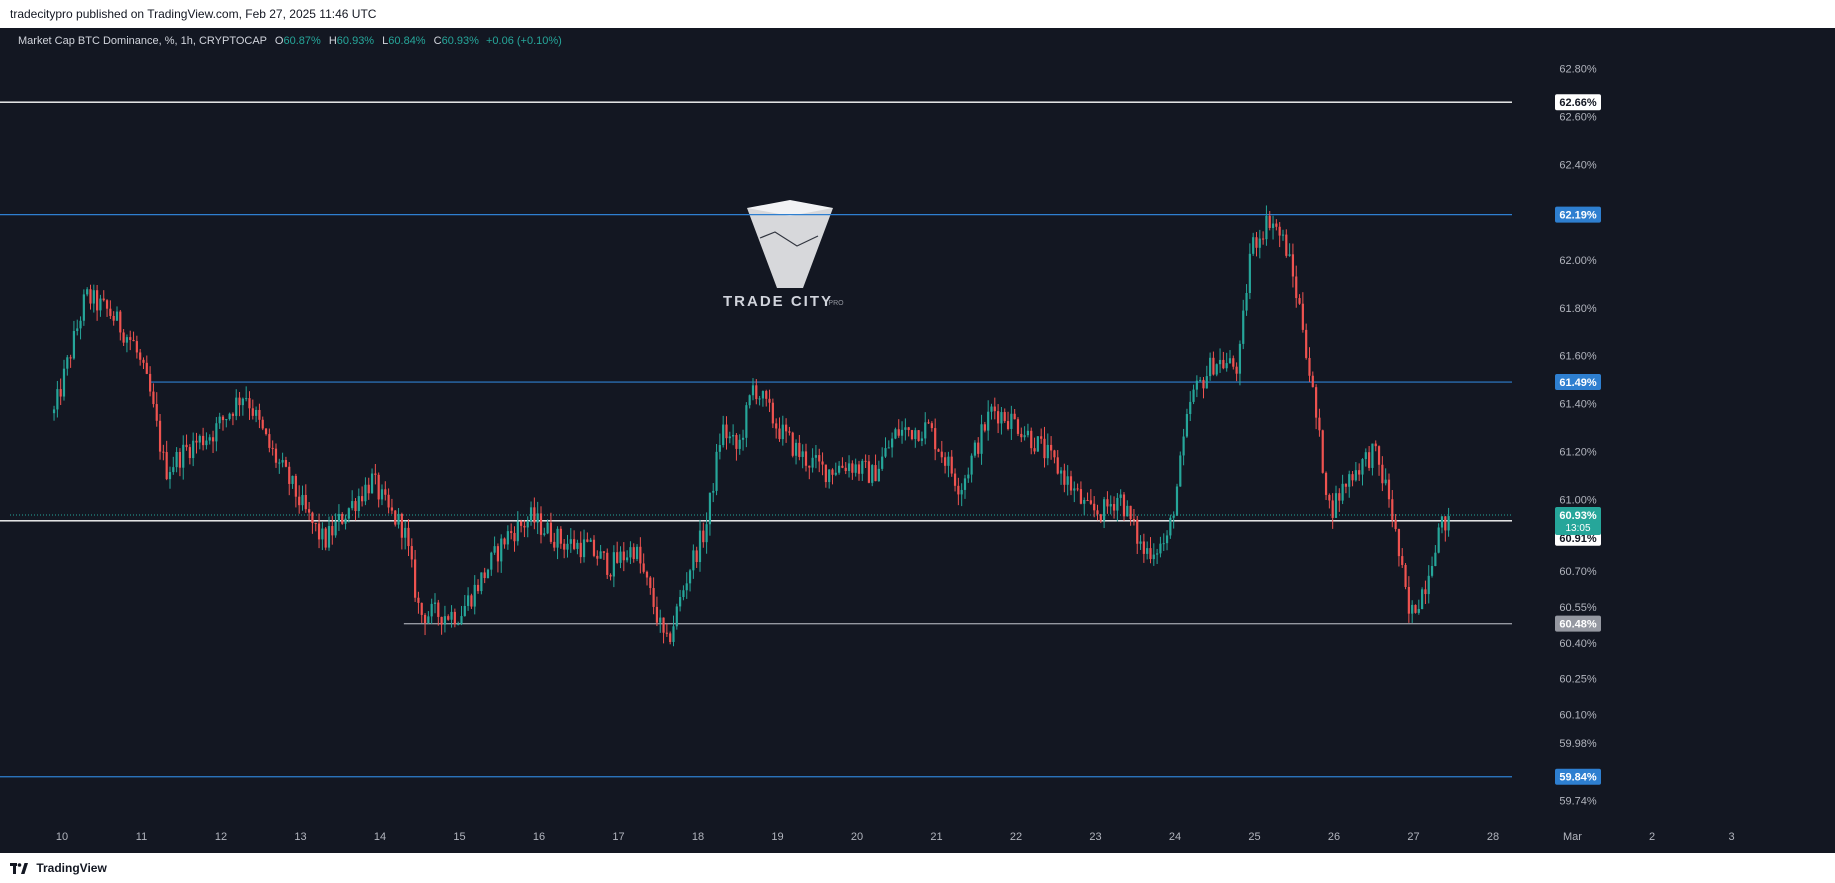 This screenshot has width=1835, height=883. I want to click on watermark-logo-top, so click(790, 208).